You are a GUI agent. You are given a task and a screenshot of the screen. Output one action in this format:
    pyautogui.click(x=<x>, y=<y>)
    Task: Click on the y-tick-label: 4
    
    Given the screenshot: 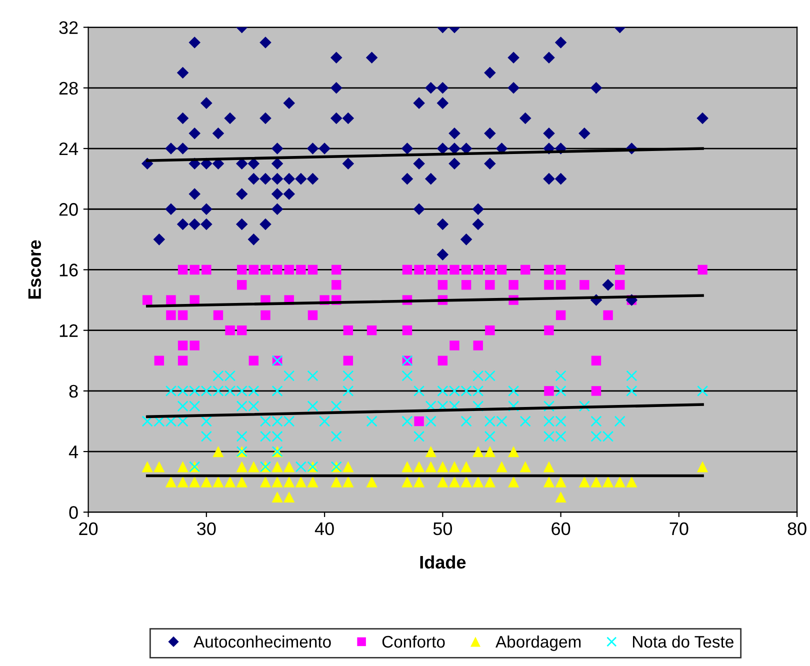 What is the action you would take?
    pyautogui.click(x=73, y=452)
    